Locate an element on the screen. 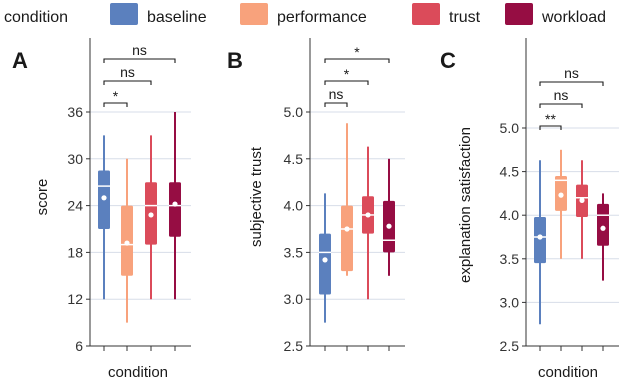 This screenshot has width=635, height=388. panel-letter-b: B is located at coordinates (235, 60).